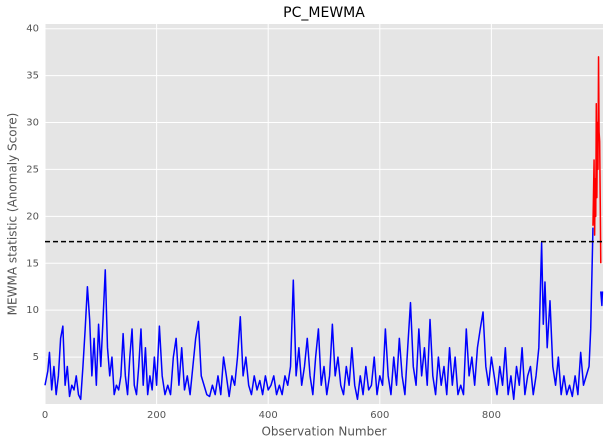 The image size is (609, 445). Describe the element at coordinates (32, 29) in the screenshot. I see `y-tick-label: 40` at that location.